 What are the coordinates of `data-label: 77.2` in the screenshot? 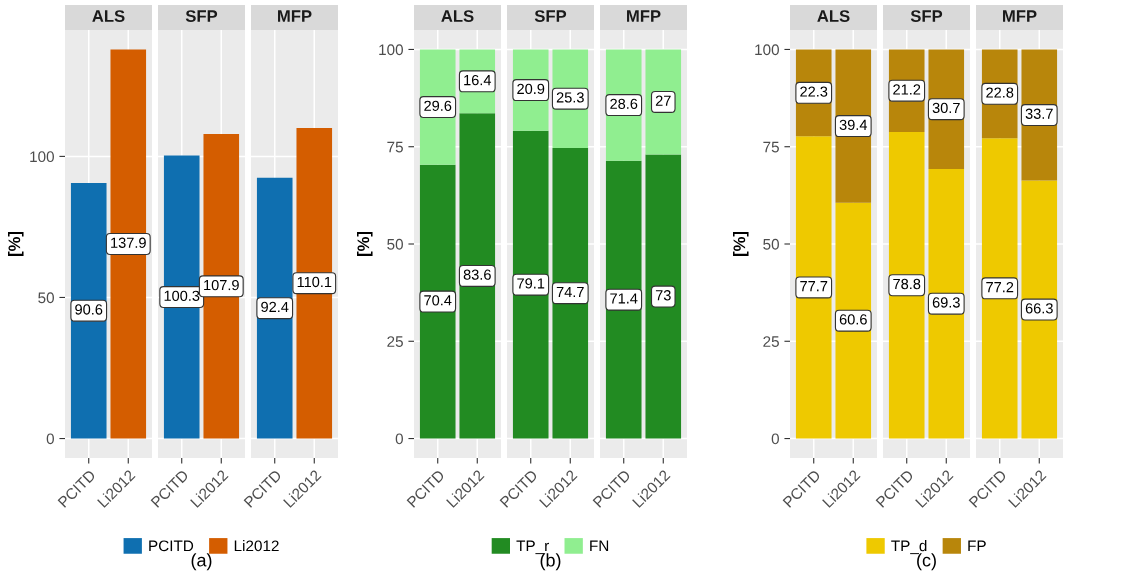 It's located at (1000, 287).